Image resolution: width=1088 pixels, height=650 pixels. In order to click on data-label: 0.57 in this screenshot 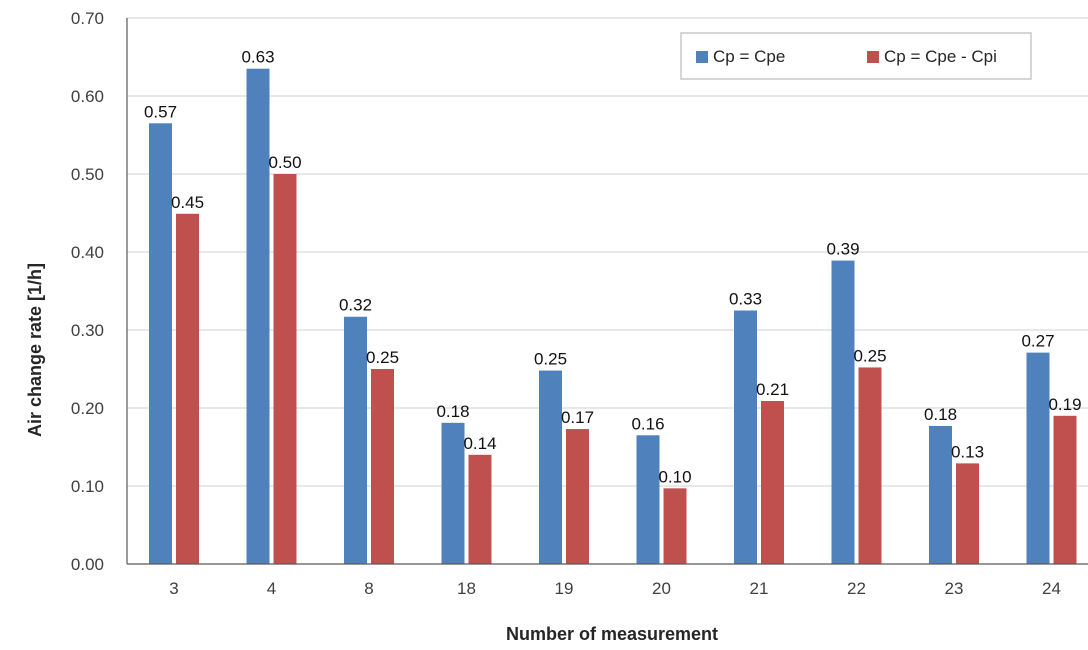, I will do `click(160, 111)`.